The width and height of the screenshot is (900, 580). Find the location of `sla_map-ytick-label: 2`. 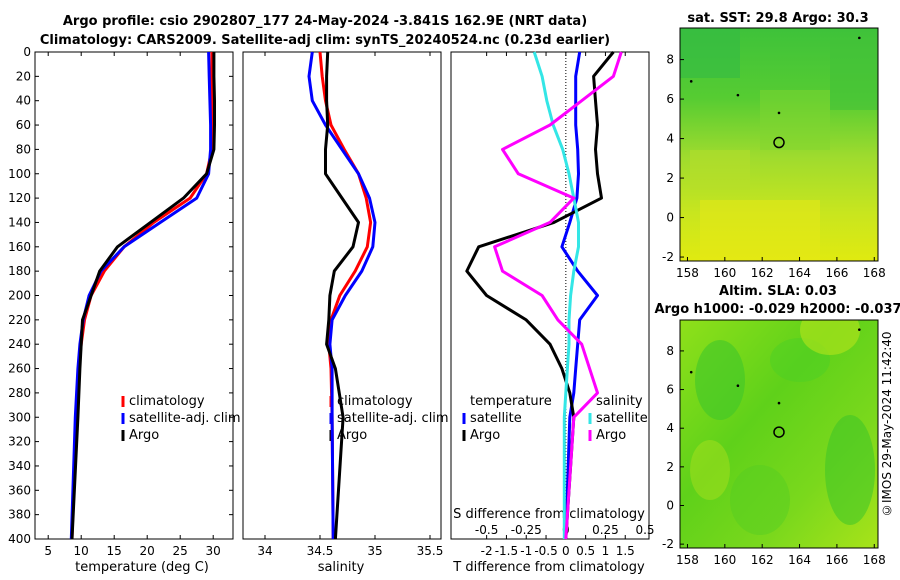

sla_map-ytick-label: 2 is located at coordinates (670, 467).